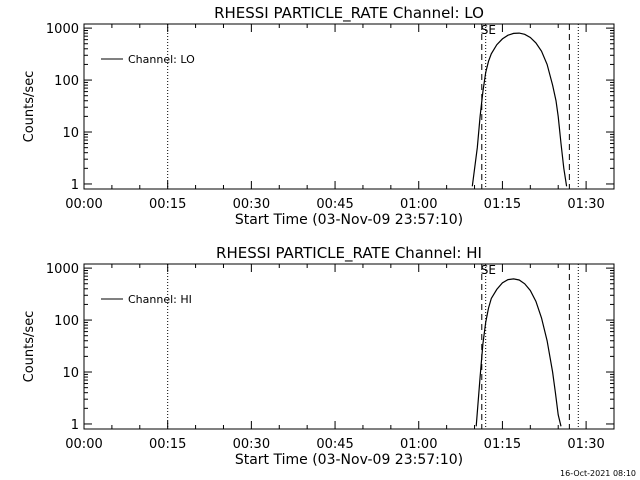 Image resolution: width=640 pixels, height=480 pixels. Describe the element at coordinates (349, 13) in the screenshot. I see `chart-title: RHESSI PARTICLE_RATE Channel: LO` at that location.